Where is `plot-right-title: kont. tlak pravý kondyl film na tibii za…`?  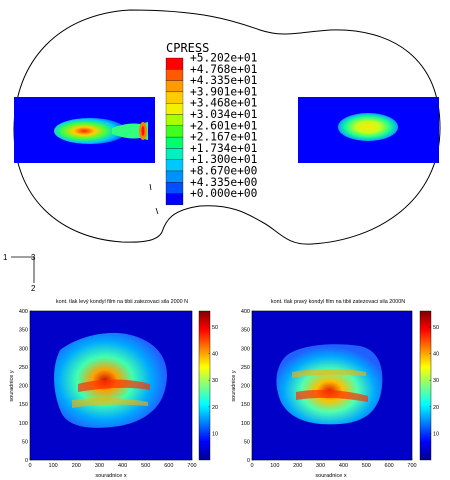 plot-right-title: kont. tlak pravý kondyl film na tibii za… is located at coordinates (338, 302).